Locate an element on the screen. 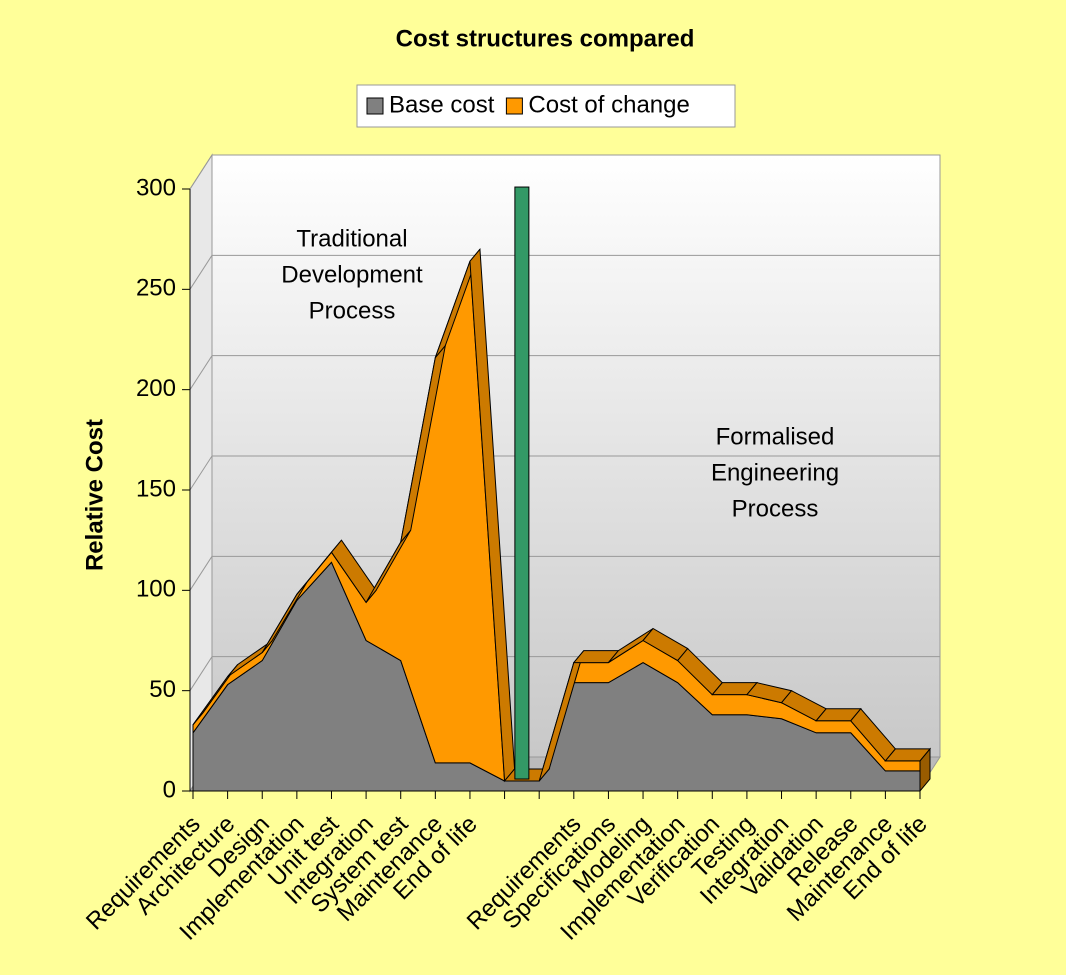 The image size is (1066, 975). y-tick-label: 0 is located at coordinates (169, 789).